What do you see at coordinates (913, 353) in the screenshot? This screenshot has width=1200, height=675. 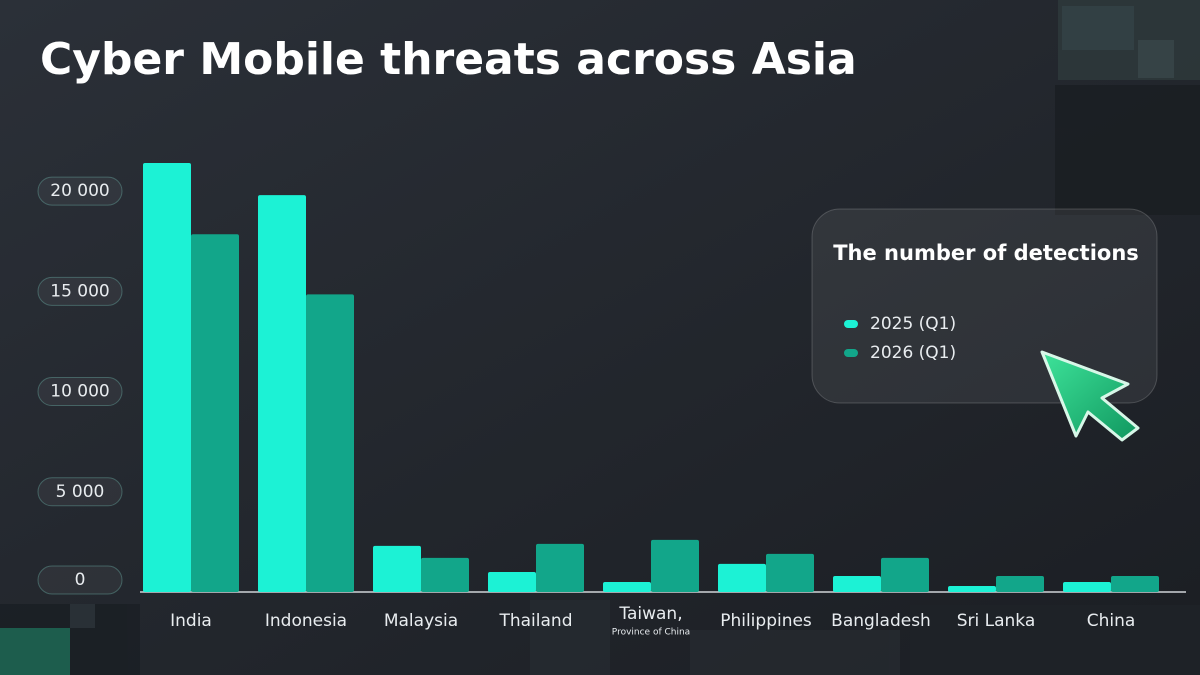 I see `legend-label: 2026 (Q1)` at bounding box center [913, 353].